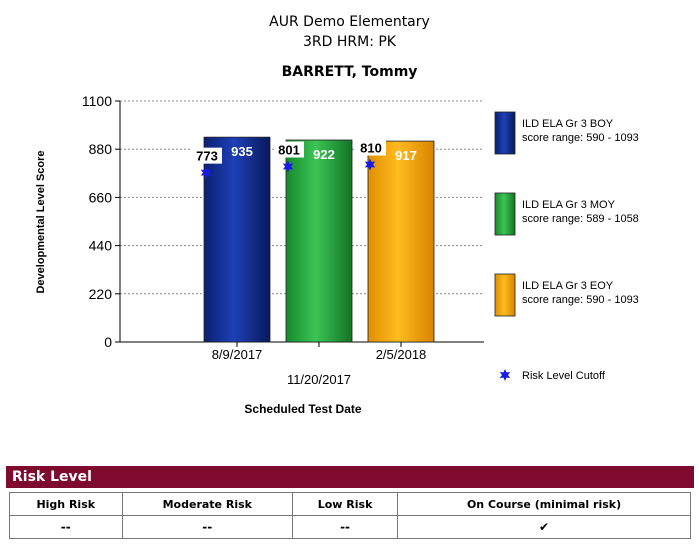  I want to click on cutoff-value-label: 801, so click(289, 150).